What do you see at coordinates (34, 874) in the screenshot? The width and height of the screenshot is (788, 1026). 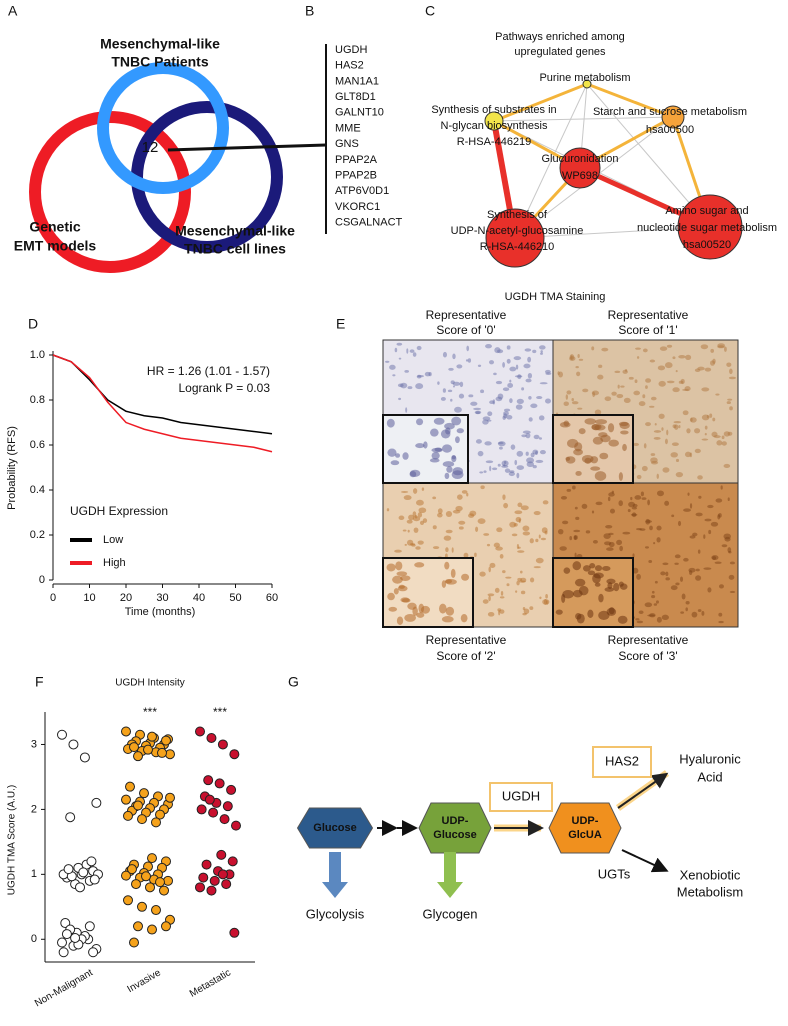 I see `y-tick-label: 1` at bounding box center [34, 874].